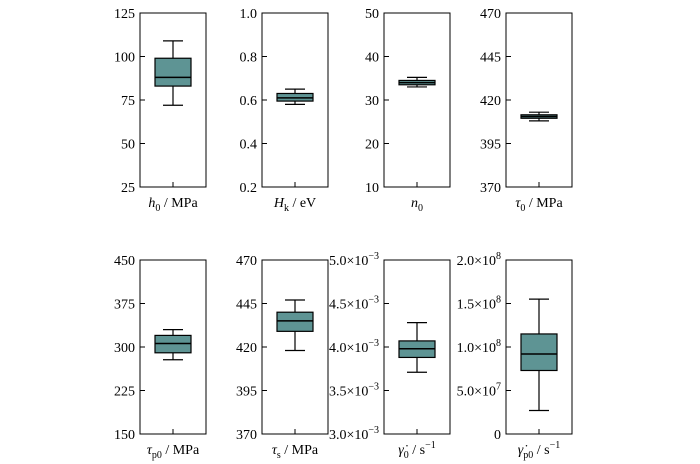  What do you see at coordinates (249, 14) in the screenshot?
I see `y-tick-label: 1.0` at bounding box center [249, 14].